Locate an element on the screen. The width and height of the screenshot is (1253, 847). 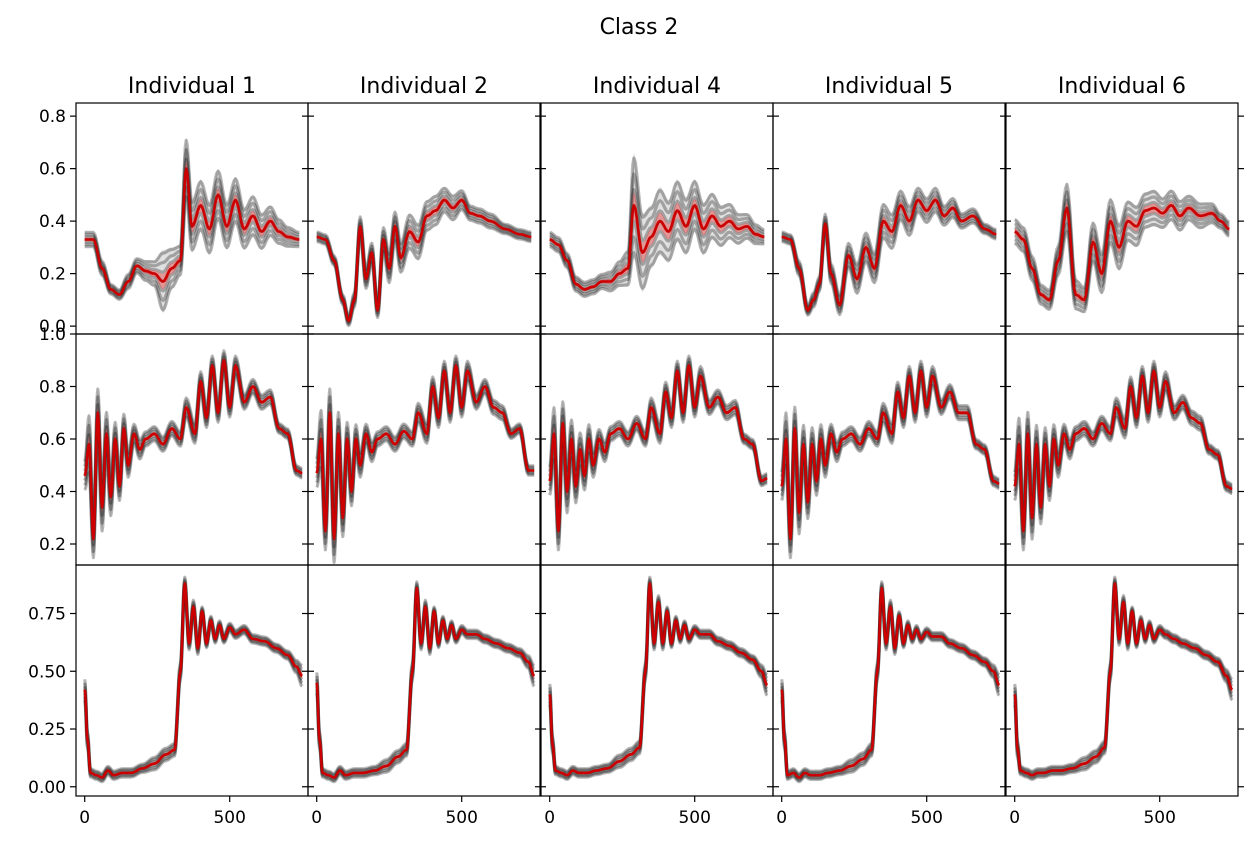
subplot-r2-c4 is located at coordinates (889, 449).